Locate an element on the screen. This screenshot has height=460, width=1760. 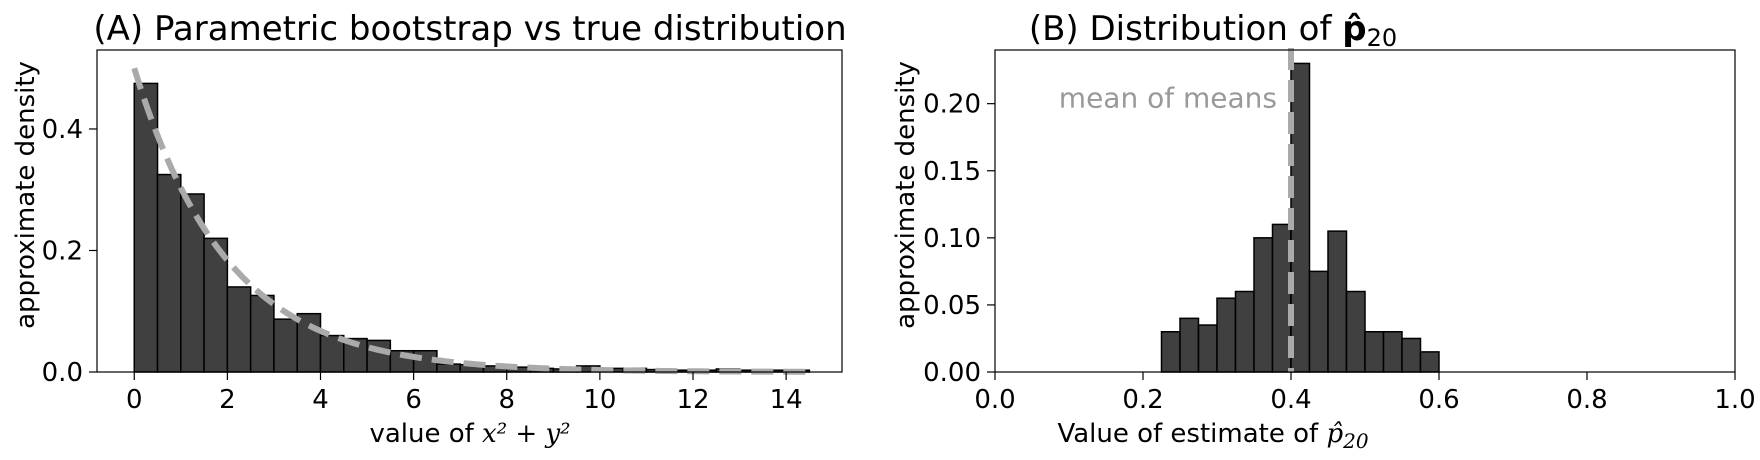
panel-b-x-tick-label: 0.6 is located at coordinates (1438, 400).